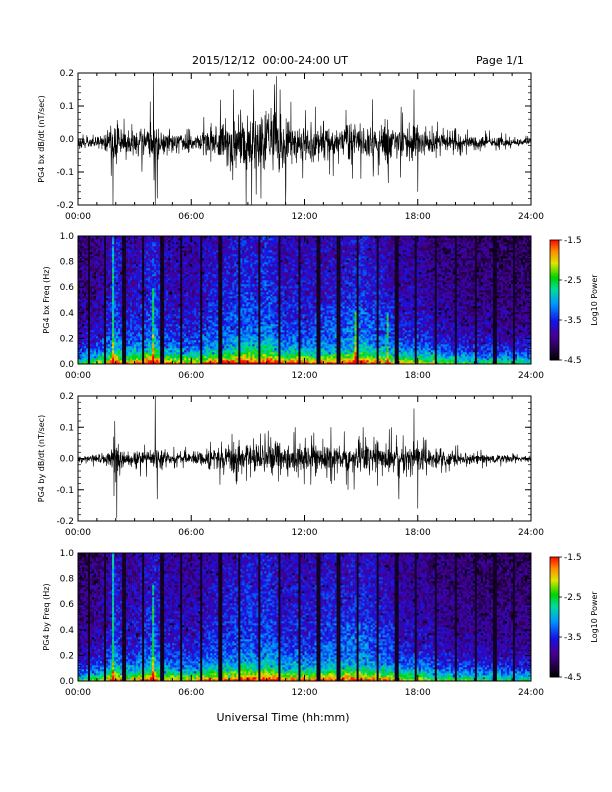 This screenshot has width=612, height=792. Describe the element at coordinates (41, 138) in the screenshot. I see `y-axis-title: PG4 bx dB/dt (nT/sec)` at that location.